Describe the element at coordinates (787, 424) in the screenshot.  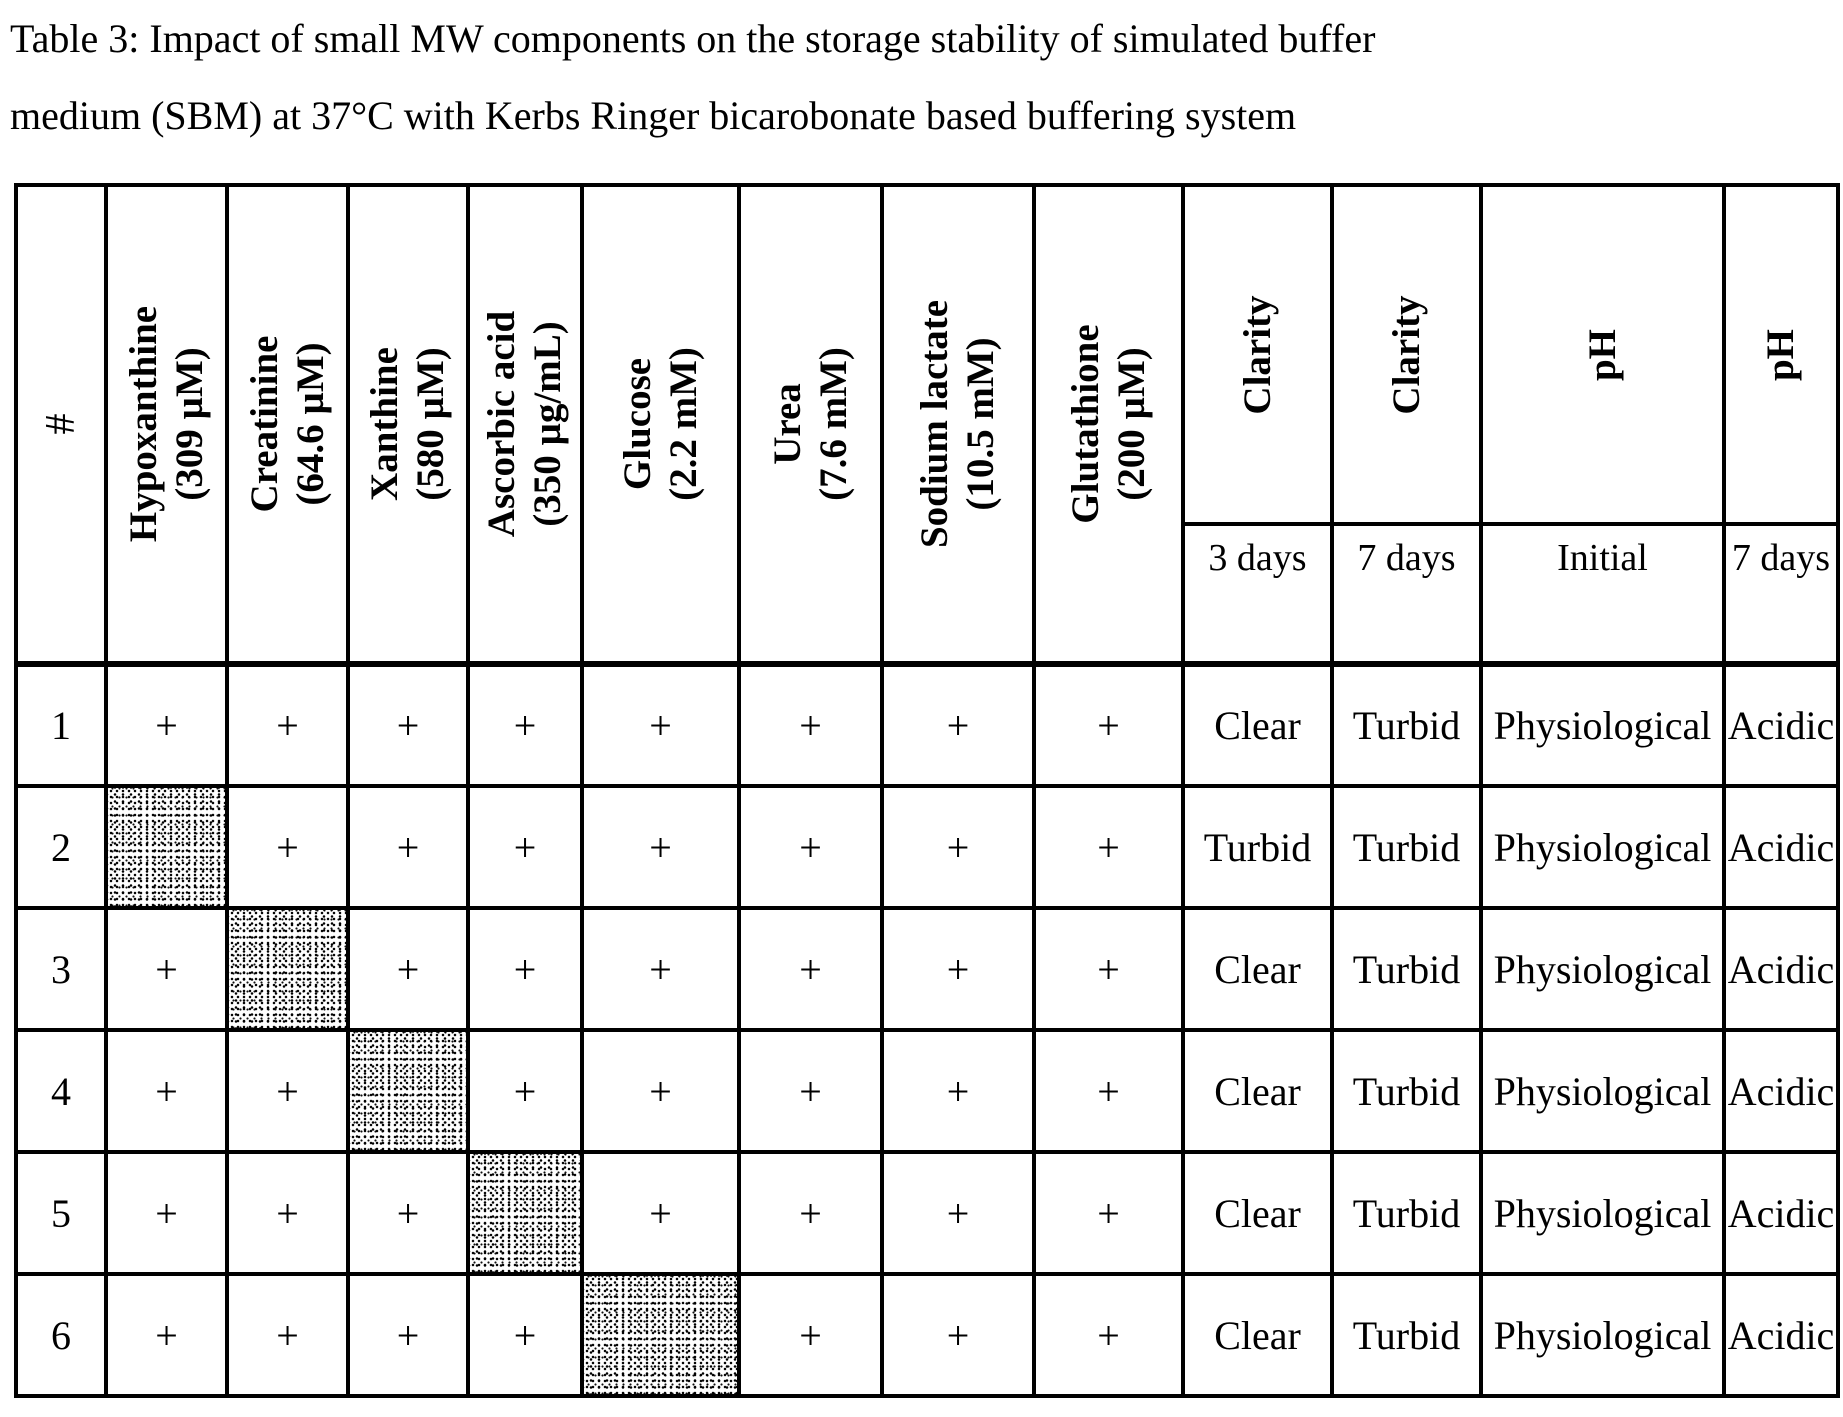
I see `component-name: Urea` at that location.